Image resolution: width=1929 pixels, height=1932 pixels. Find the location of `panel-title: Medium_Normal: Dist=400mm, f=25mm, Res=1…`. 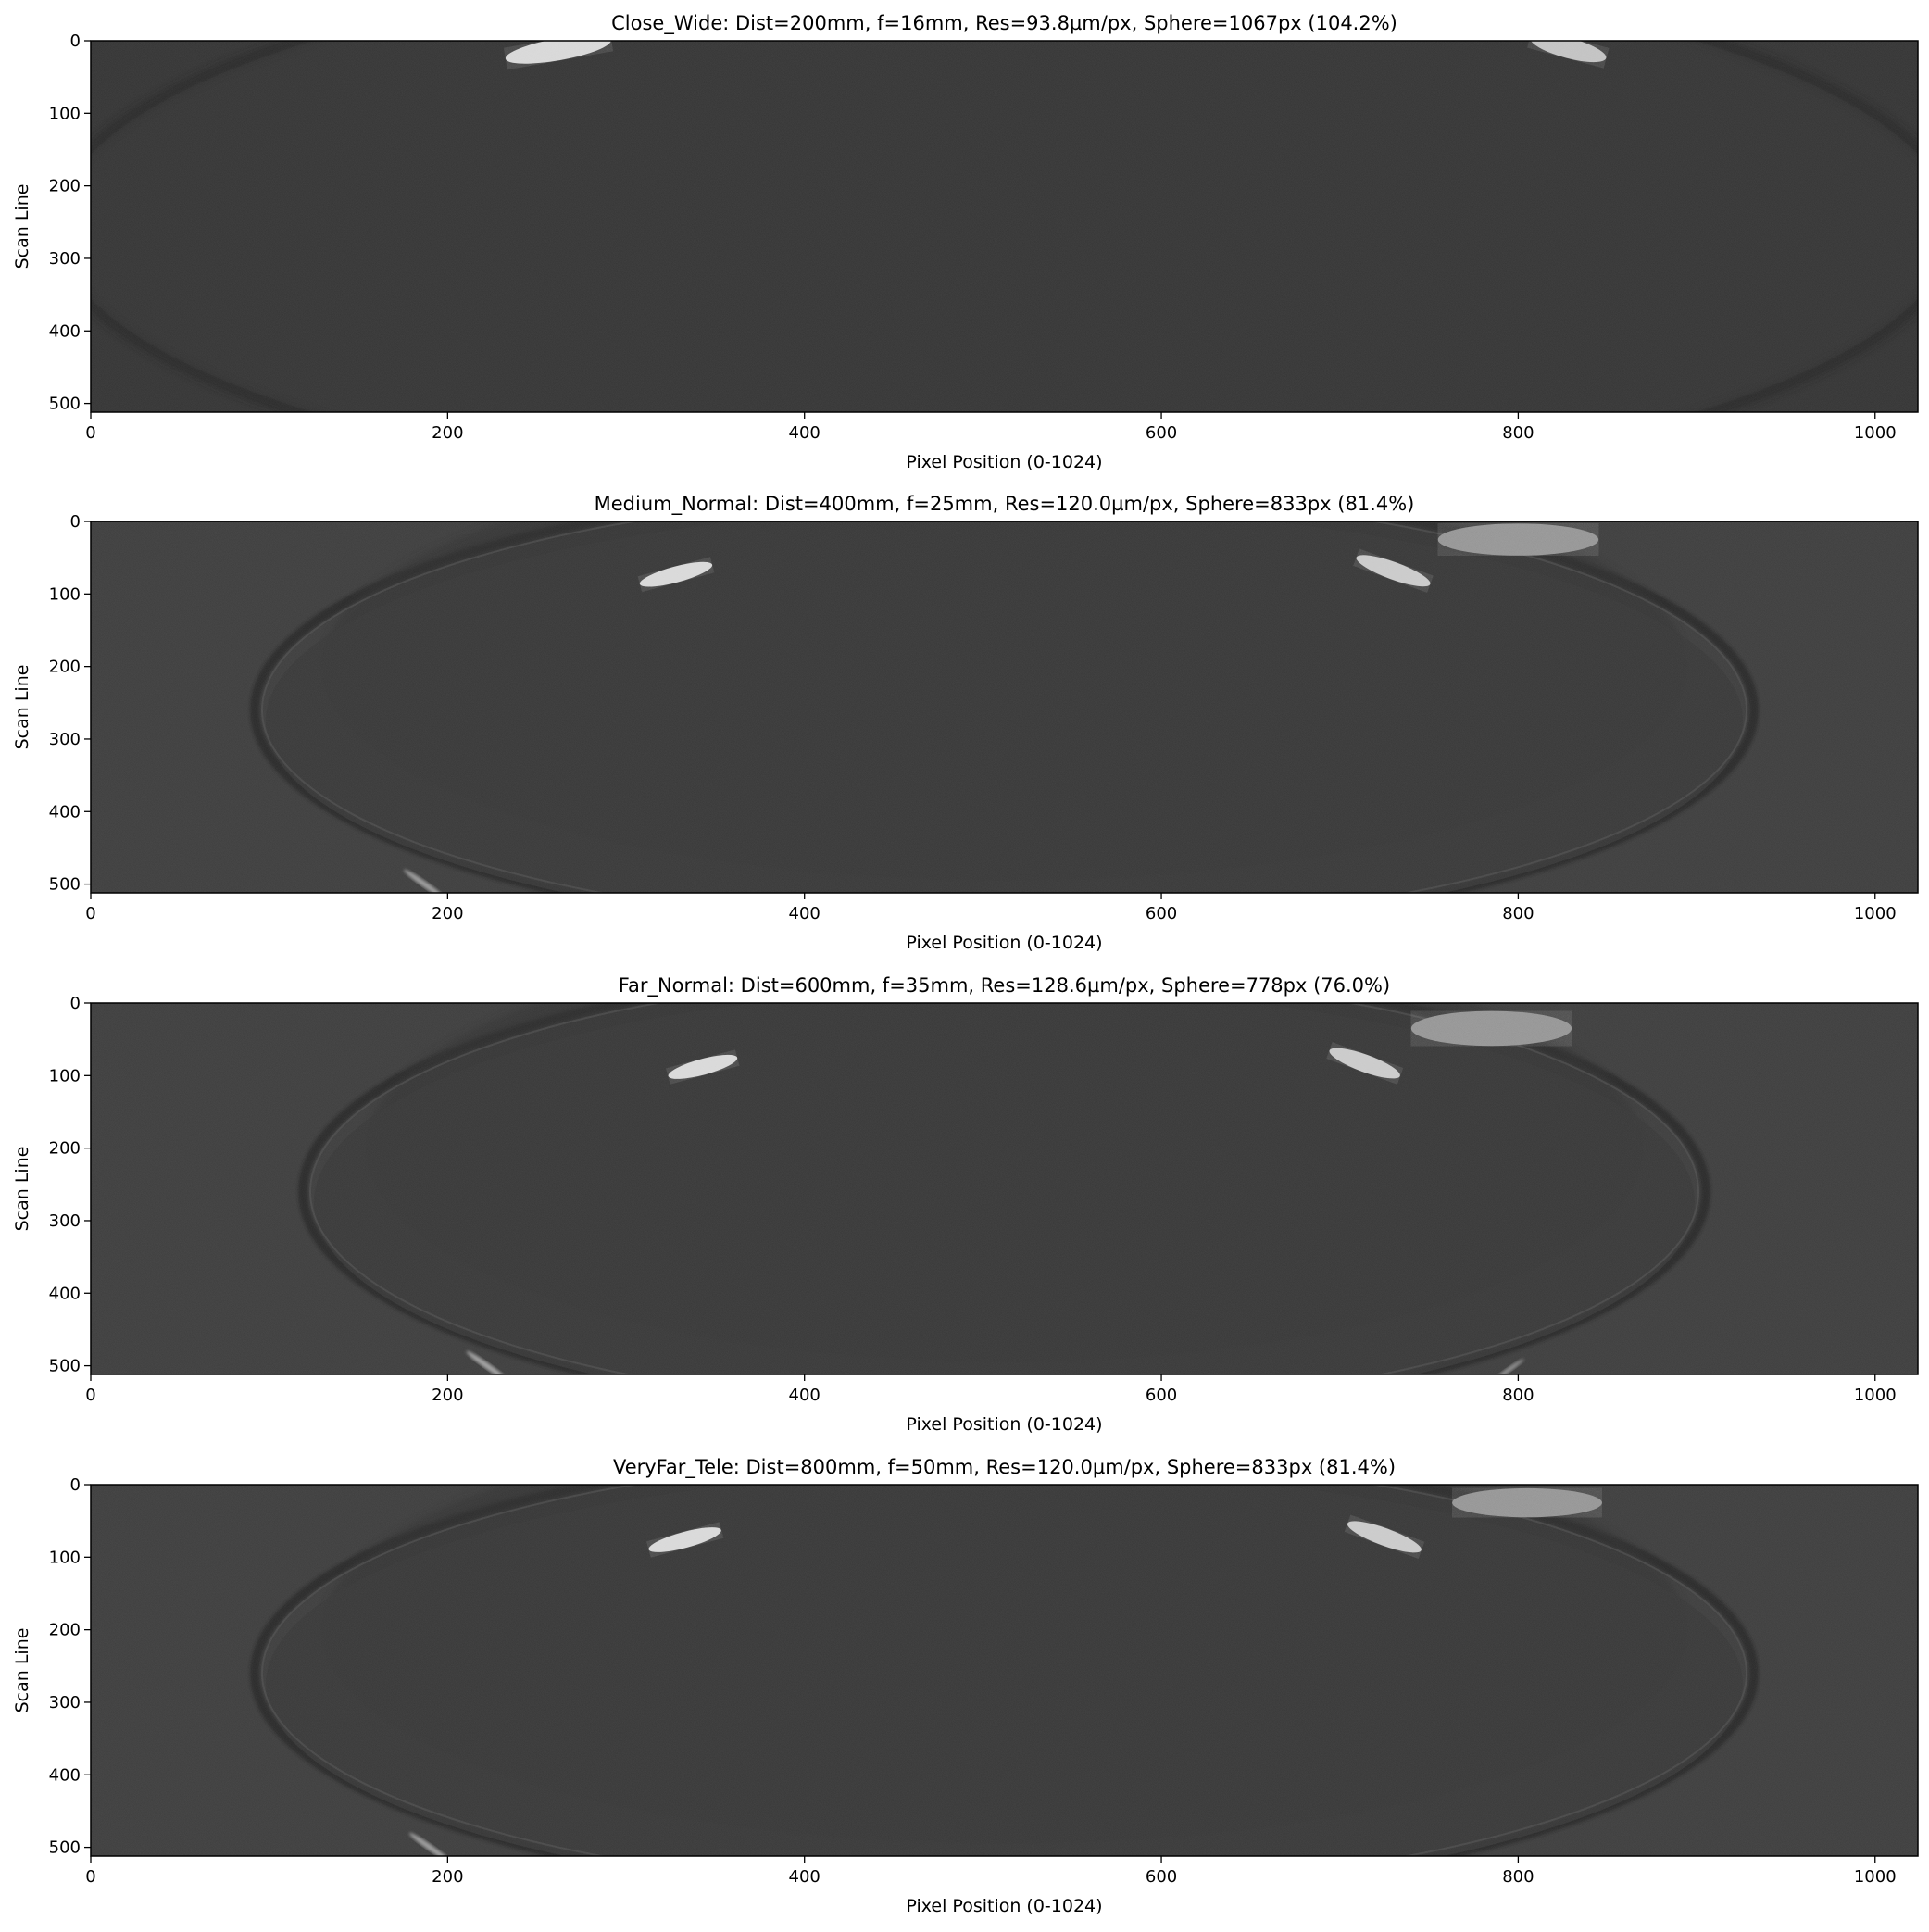

panel-title: Medium_Normal: Dist=400mm, f=25mm, Res=1… is located at coordinates (1005, 504).